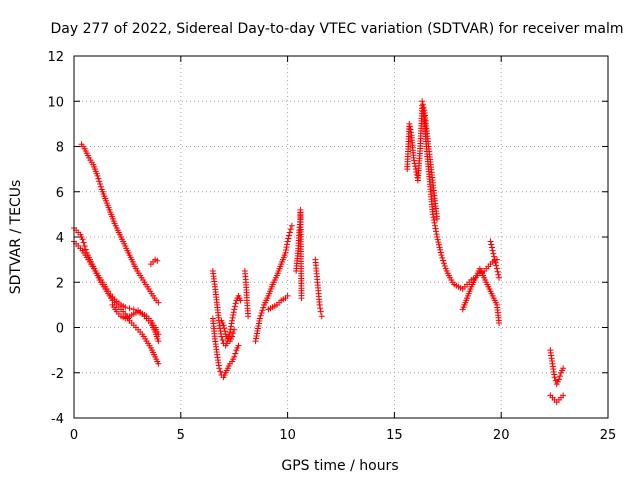 The width and height of the screenshot is (640, 480). I want to click on x-tick-label: 20, so click(501, 435).